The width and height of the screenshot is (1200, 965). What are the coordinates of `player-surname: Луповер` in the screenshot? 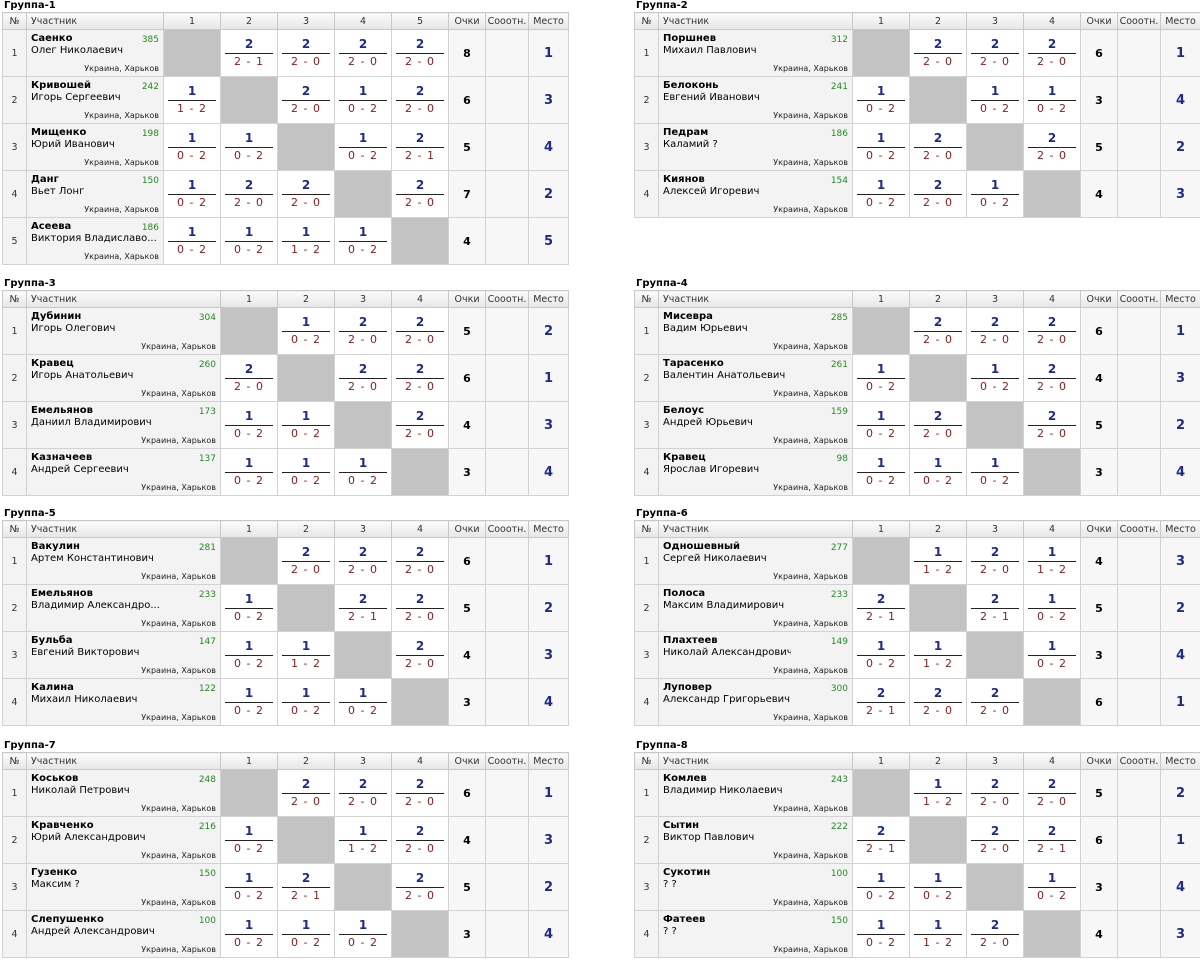 It's located at (687, 687).